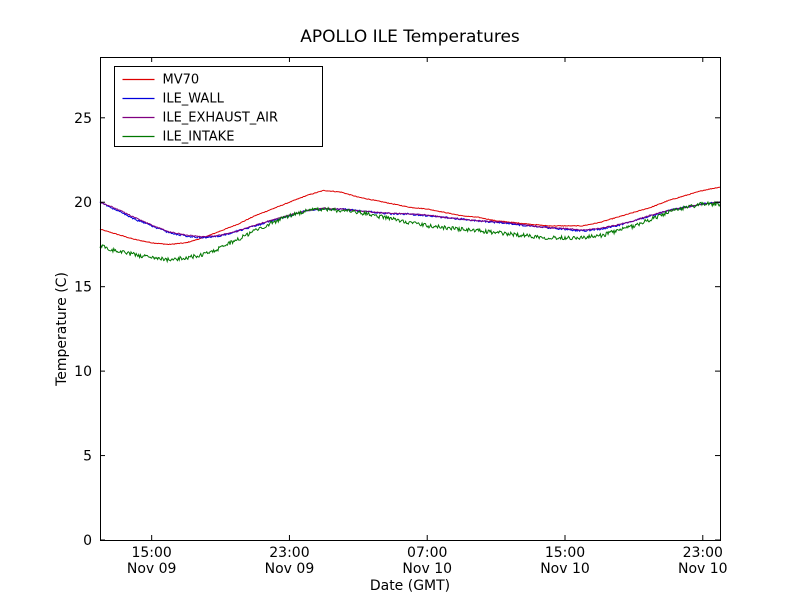 The width and height of the screenshot is (800, 604). I want to click on y-tick-label: 0, so click(87, 541).